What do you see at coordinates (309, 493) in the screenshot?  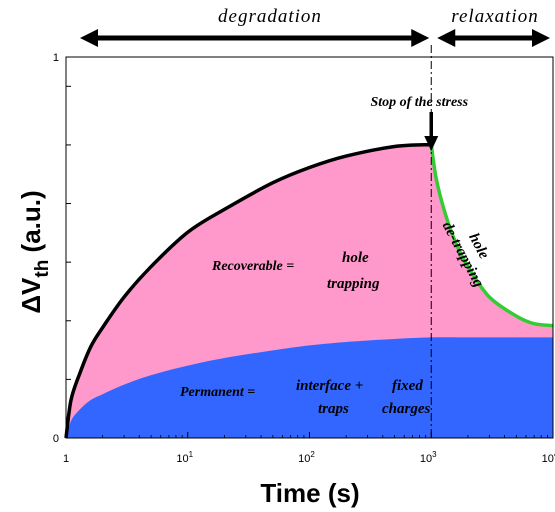 I see `x-axis-title: Time (s)` at bounding box center [309, 493].